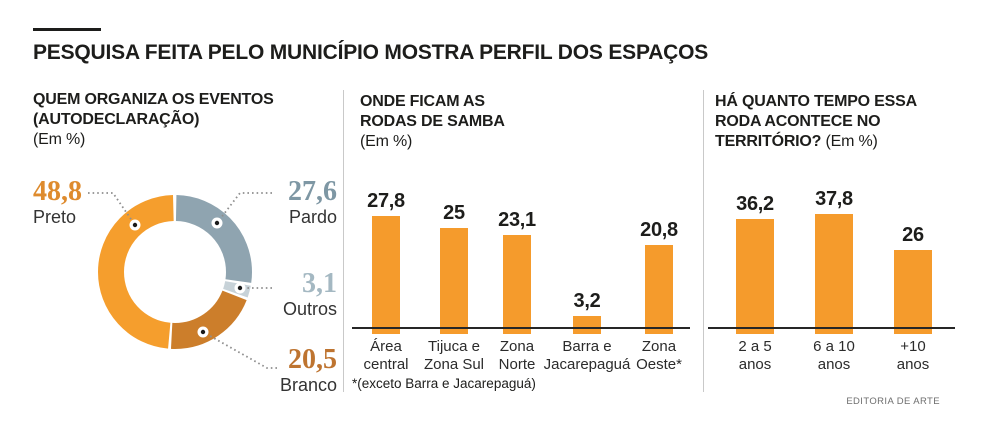  I want to click on locations-heading-line1: ONDE FICAM AS, so click(422, 101).